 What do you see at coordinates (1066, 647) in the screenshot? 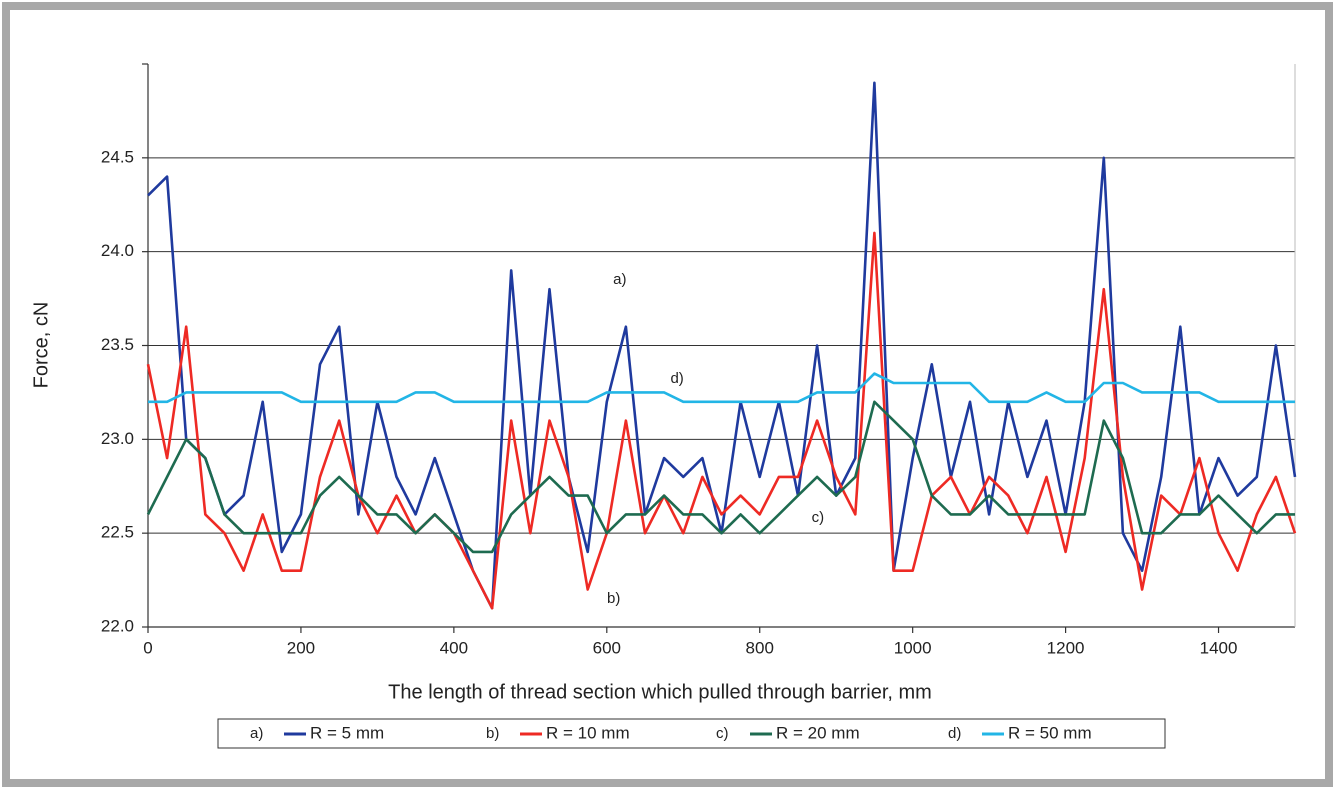
I see `x-tick-label: 1200` at bounding box center [1066, 647].